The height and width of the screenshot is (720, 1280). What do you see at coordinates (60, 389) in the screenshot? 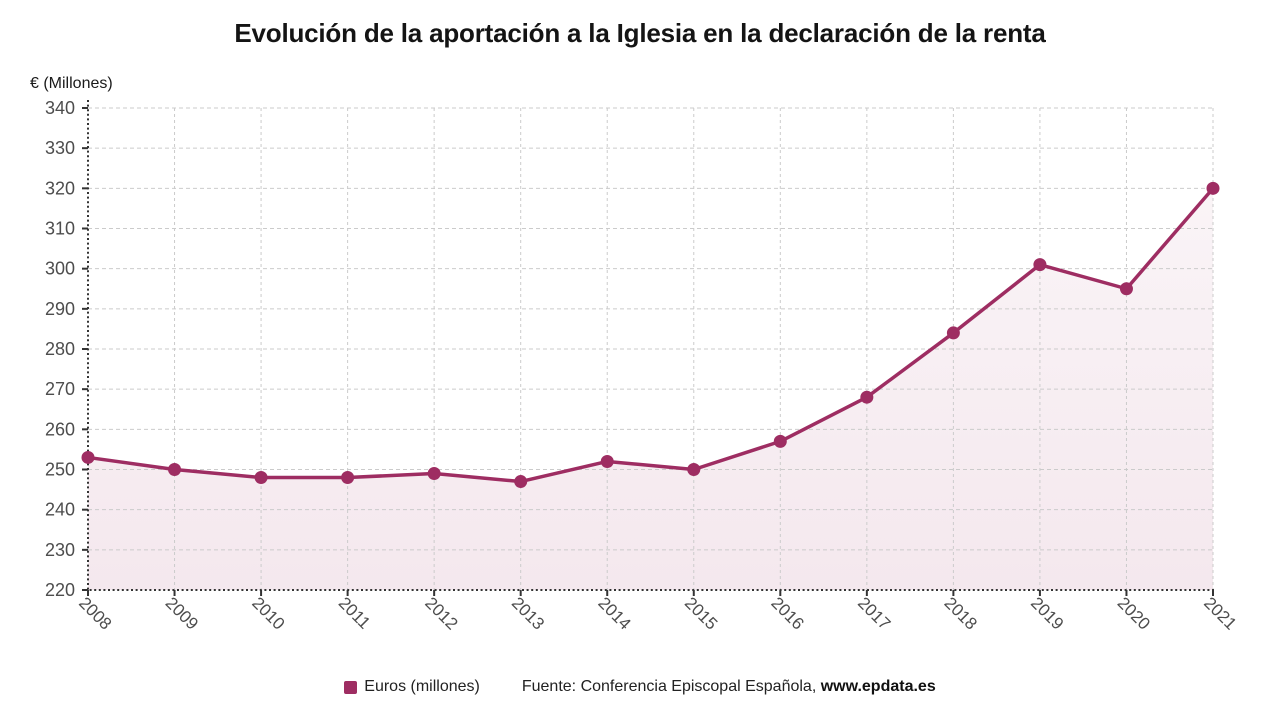
I see `y-tick-label: 270` at bounding box center [60, 389].